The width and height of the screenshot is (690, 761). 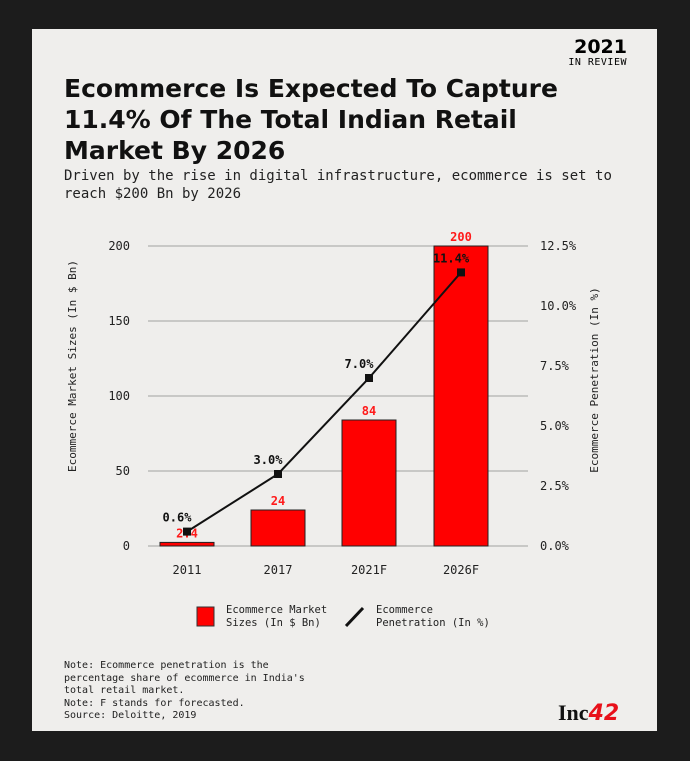 What do you see at coordinates (600, 47) in the screenshot?
I see `badge-year: 2021` at bounding box center [600, 47].